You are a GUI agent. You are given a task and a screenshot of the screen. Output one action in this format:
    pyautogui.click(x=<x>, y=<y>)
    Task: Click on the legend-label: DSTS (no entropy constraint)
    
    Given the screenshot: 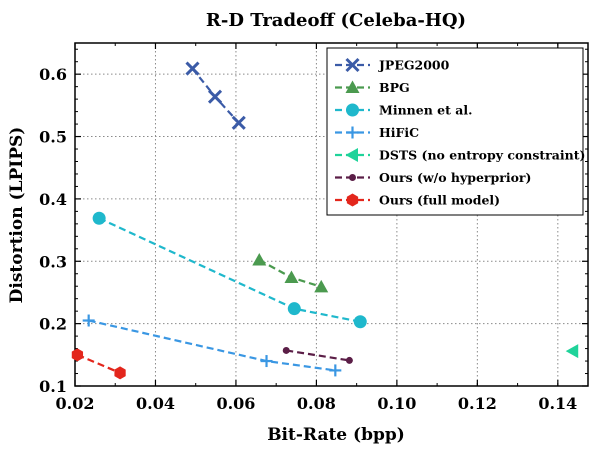 What is the action you would take?
    pyautogui.click(x=482, y=155)
    